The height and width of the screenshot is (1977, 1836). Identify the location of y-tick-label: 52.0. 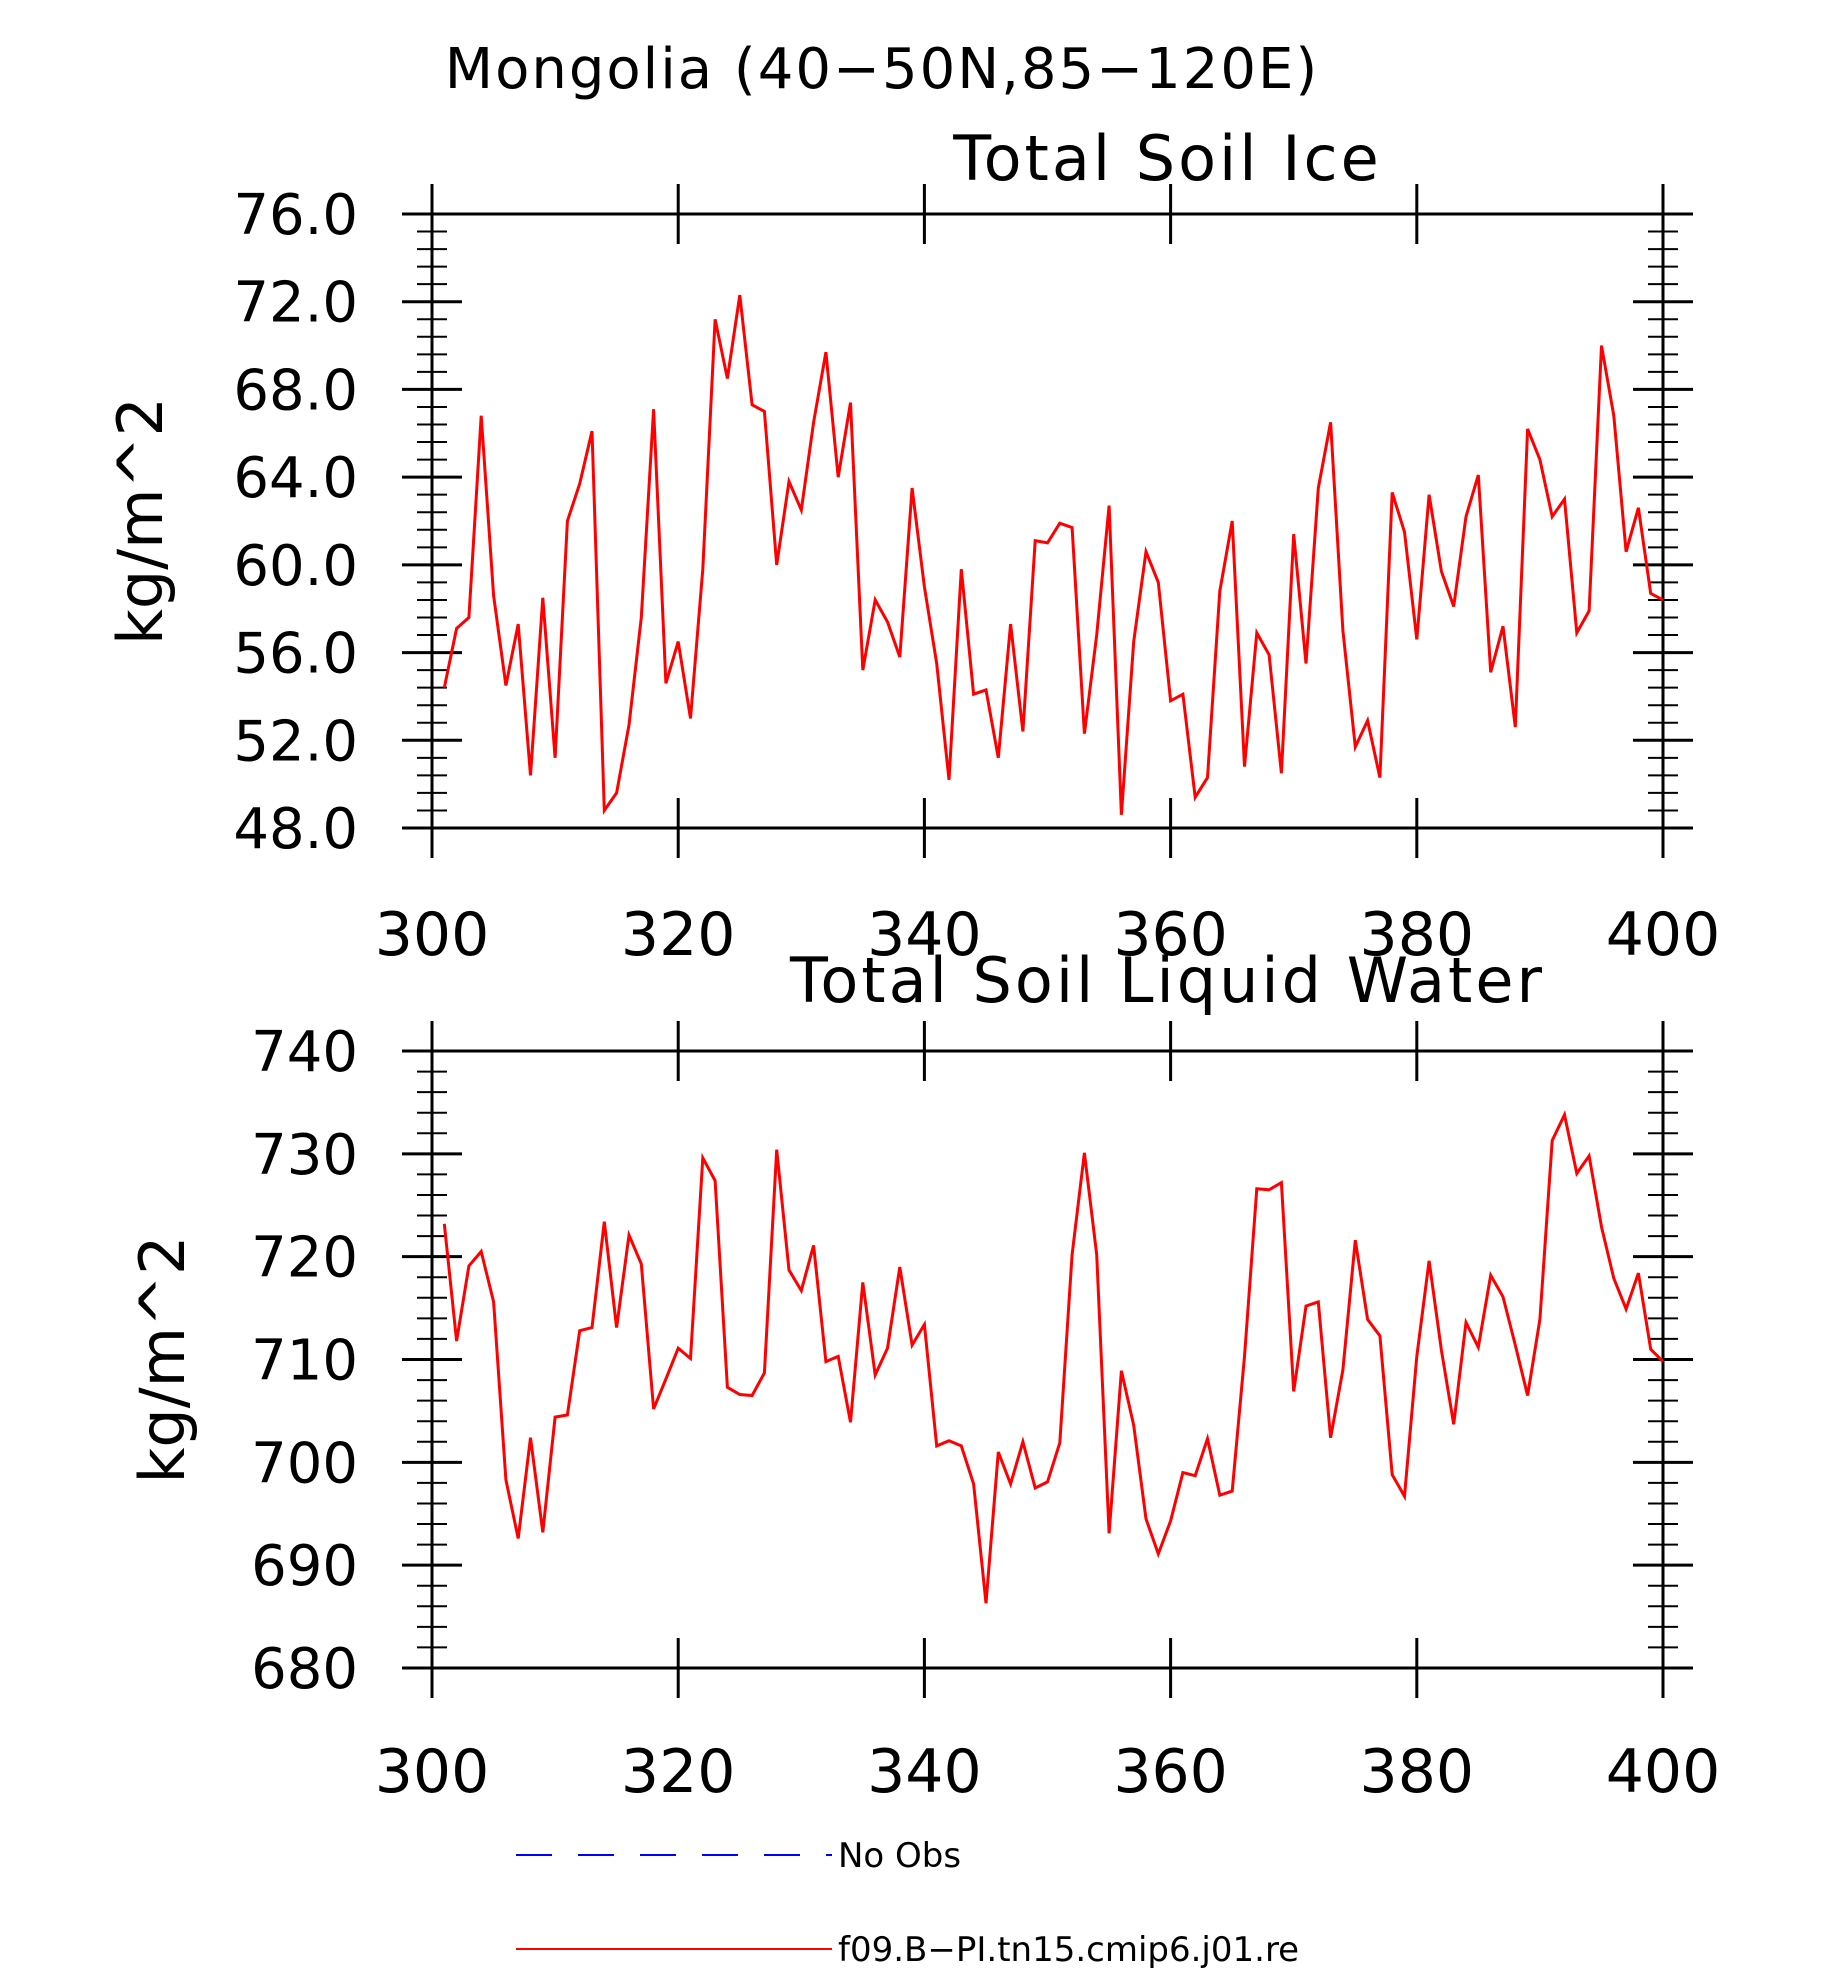
(295, 741).